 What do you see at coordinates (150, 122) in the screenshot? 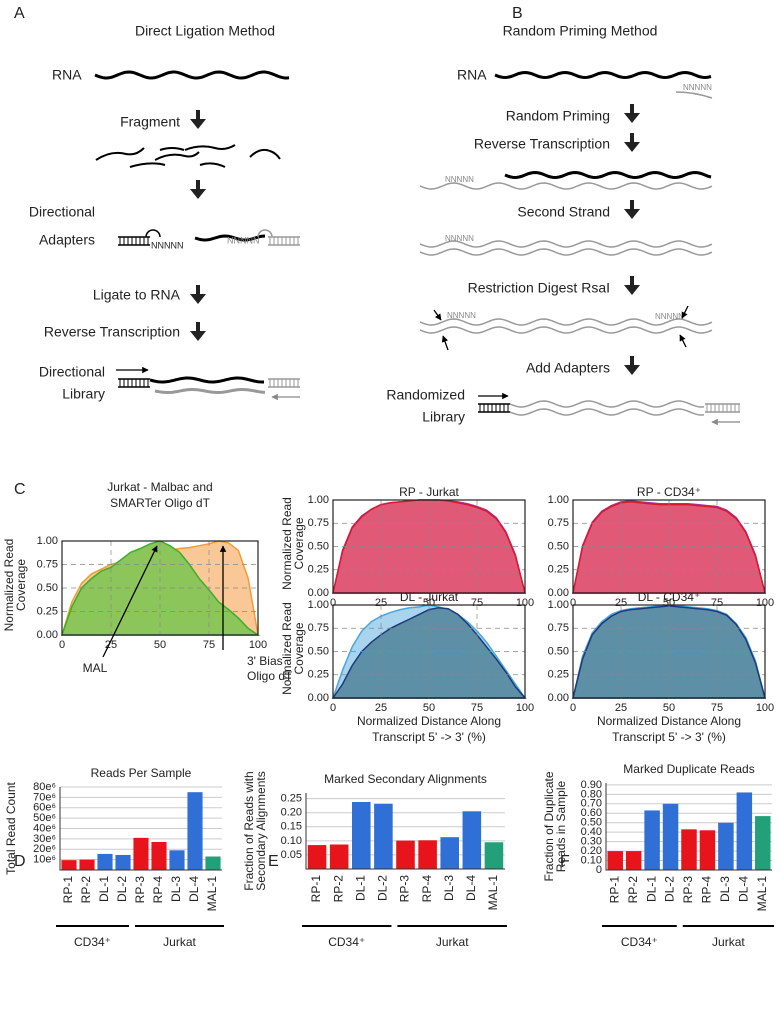
I see `step-label: Fragment` at bounding box center [150, 122].